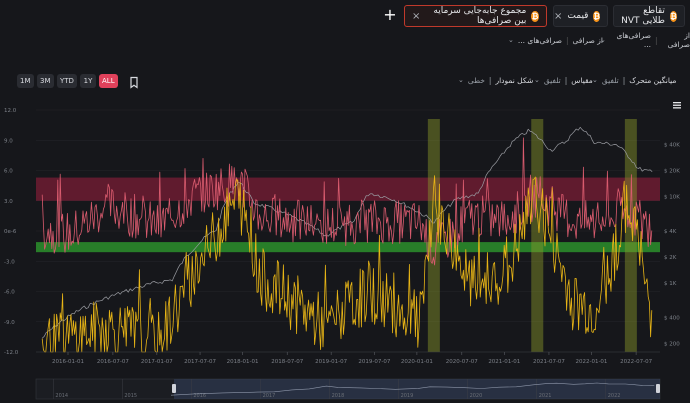 The image size is (690, 403). What do you see at coordinates (672, 172) in the screenshot?
I see `right-axis-tick: $ 20K` at bounding box center [672, 172].